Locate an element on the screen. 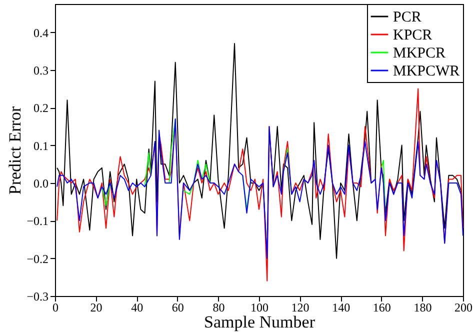 Image resolution: width=474 pixels, height=336 pixels. x-tick-label: 40 is located at coordinates (137, 307).